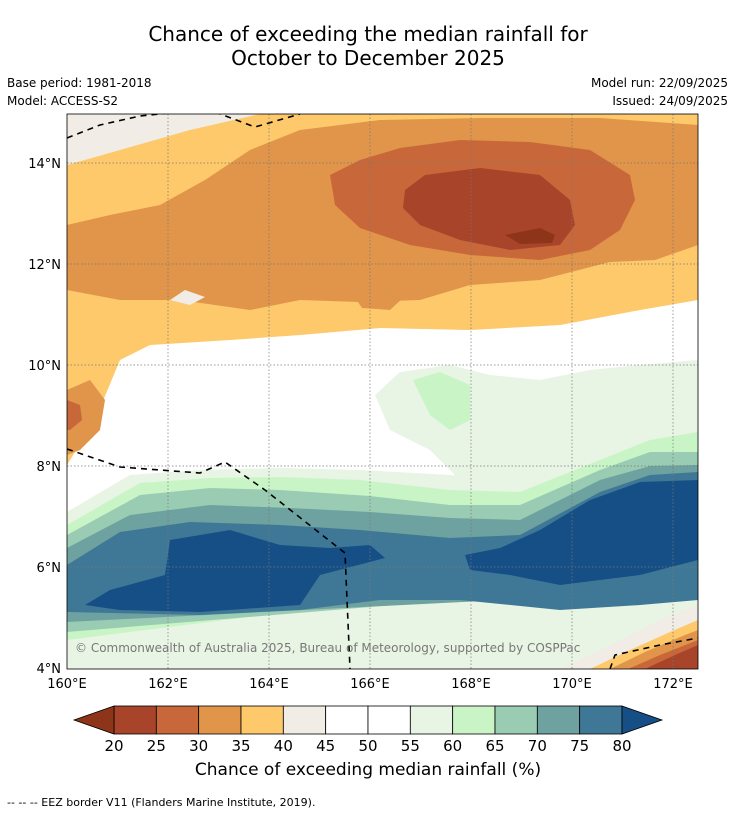 The height and width of the screenshot is (816, 736). I want to click on lon-label-168e: 168°E, so click(471, 684).